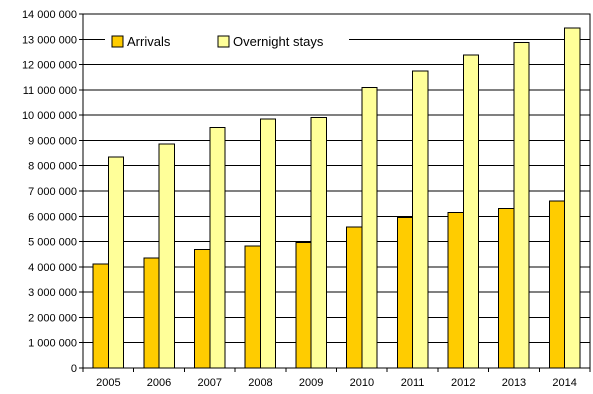 Image resolution: width=593 pixels, height=394 pixels. I want to click on legend-label-arrivals: Arrivals, so click(149, 41).